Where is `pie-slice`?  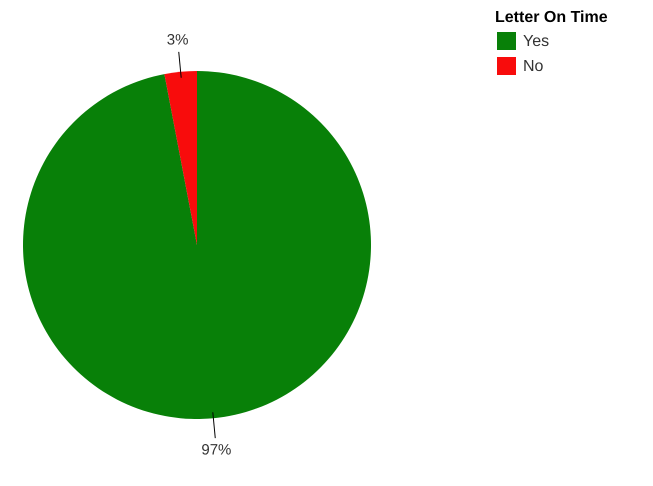 pie-slice is located at coordinates (180, 158).